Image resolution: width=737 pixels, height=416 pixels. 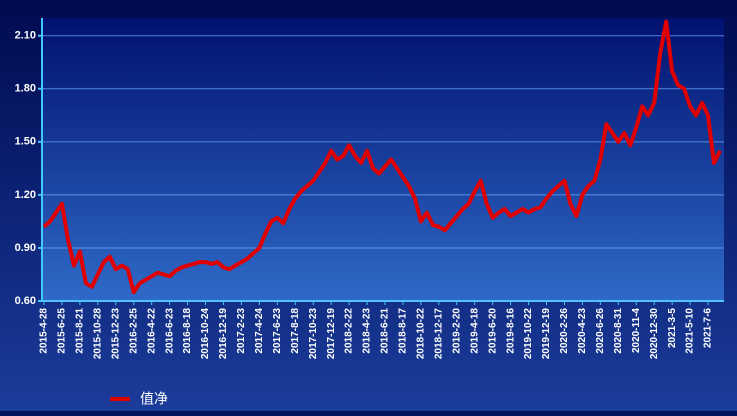 What do you see at coordinates (25, 248) in the screenshot?
I see `y-tick-label: 0.90` at bounding box center [25, 248].